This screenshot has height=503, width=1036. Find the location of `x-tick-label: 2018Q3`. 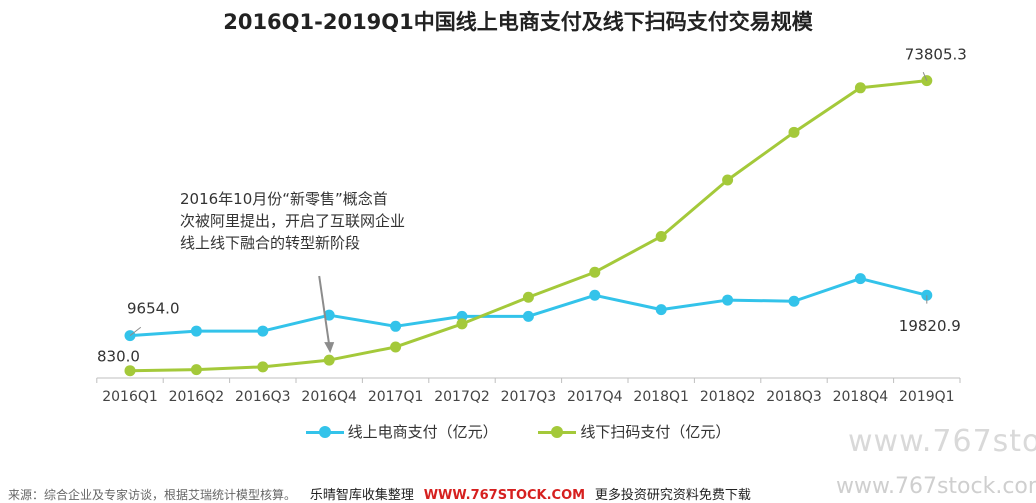

x-tick-label: 2018Q3 is located at coordinates (794, 397).